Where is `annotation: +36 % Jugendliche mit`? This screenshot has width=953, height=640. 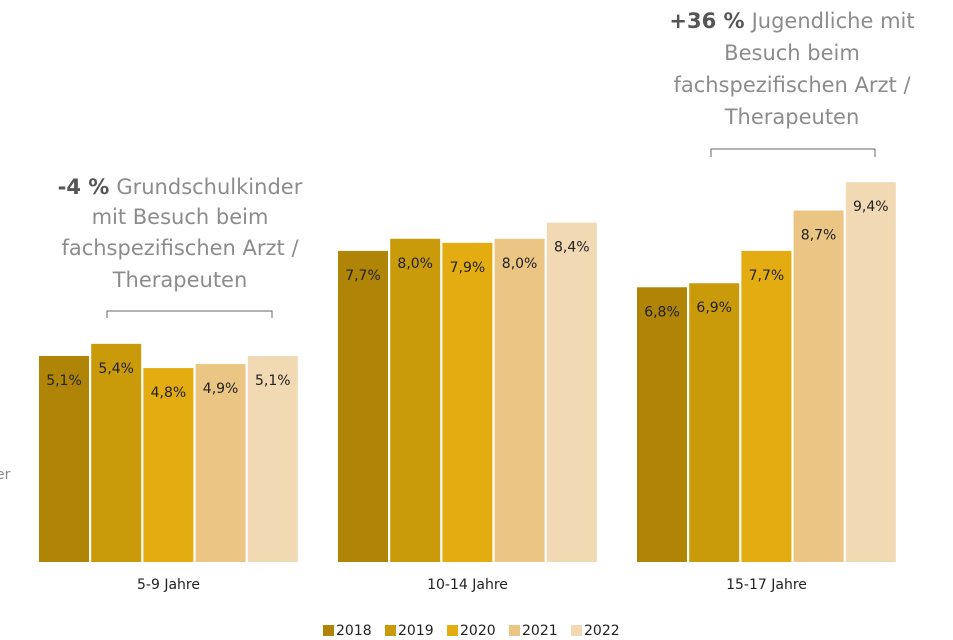
annotation: +36 % Jugendliche mit is located at coordinates (791, 21).